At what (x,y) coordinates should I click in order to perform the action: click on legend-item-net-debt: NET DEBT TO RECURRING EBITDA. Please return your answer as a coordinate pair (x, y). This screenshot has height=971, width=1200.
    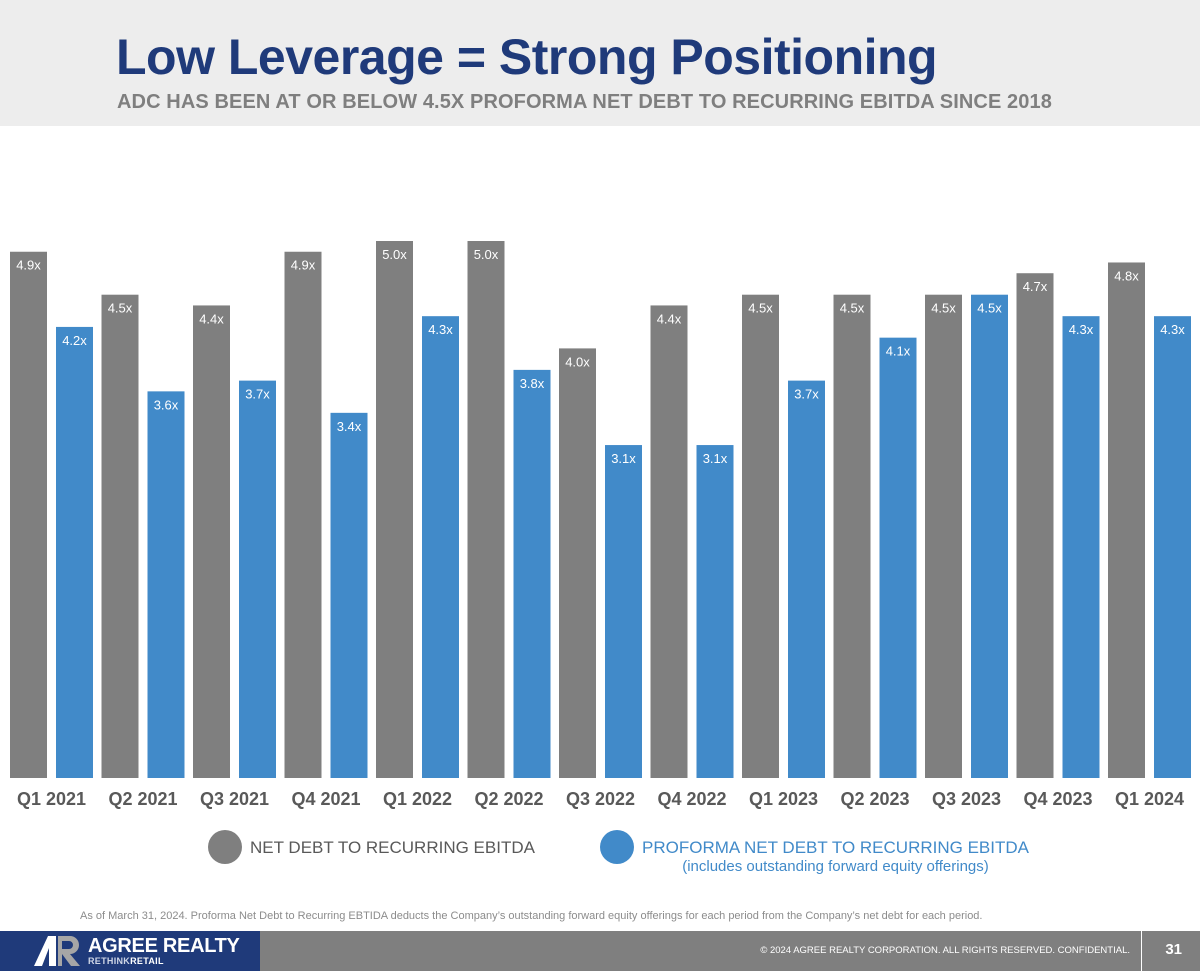
    Looking at the image, I should click on (371, 847).